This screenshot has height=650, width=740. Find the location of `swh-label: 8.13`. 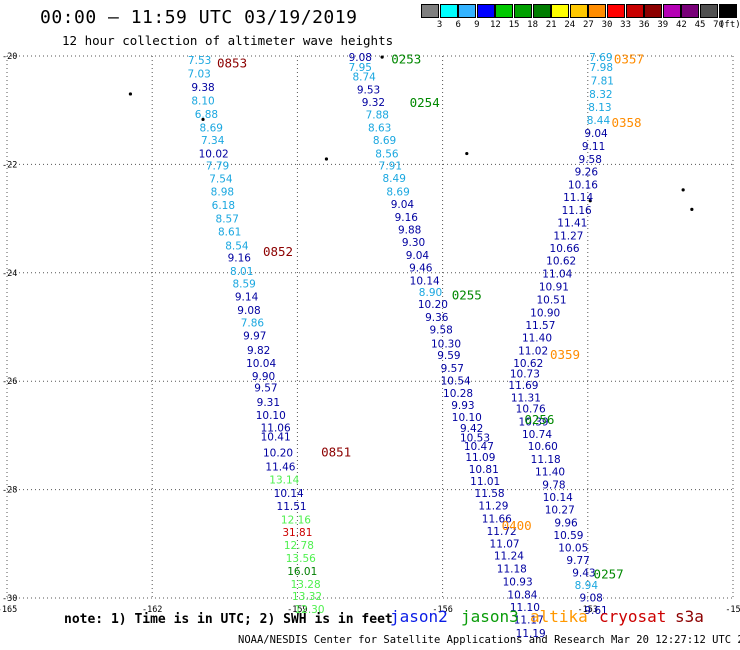

swh-label: 8.13 is located at coordinates (599, 108).